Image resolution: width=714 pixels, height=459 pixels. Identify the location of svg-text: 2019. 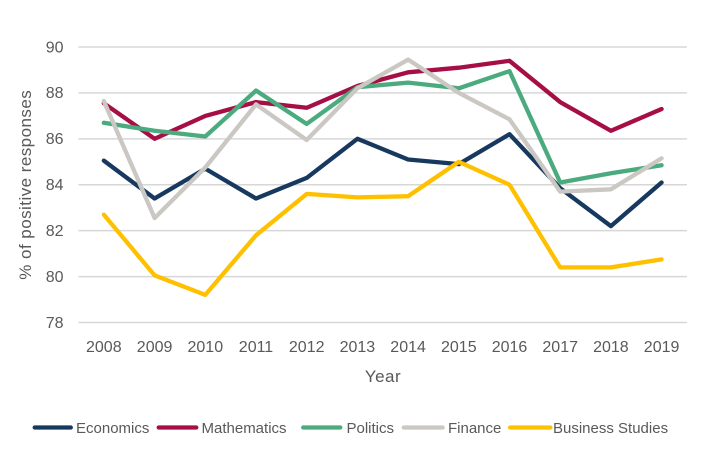
(662, 347).